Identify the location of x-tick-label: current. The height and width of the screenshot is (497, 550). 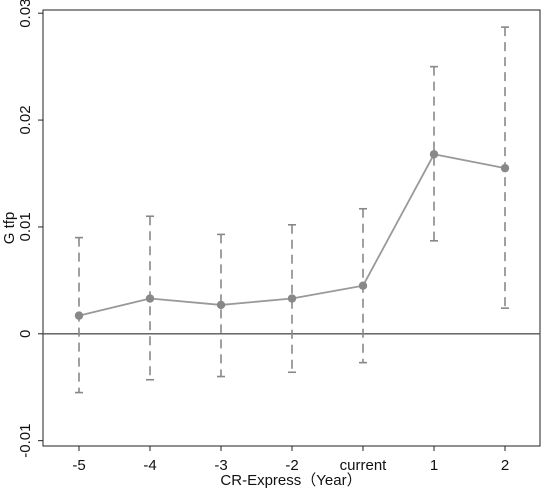
(364, 465).